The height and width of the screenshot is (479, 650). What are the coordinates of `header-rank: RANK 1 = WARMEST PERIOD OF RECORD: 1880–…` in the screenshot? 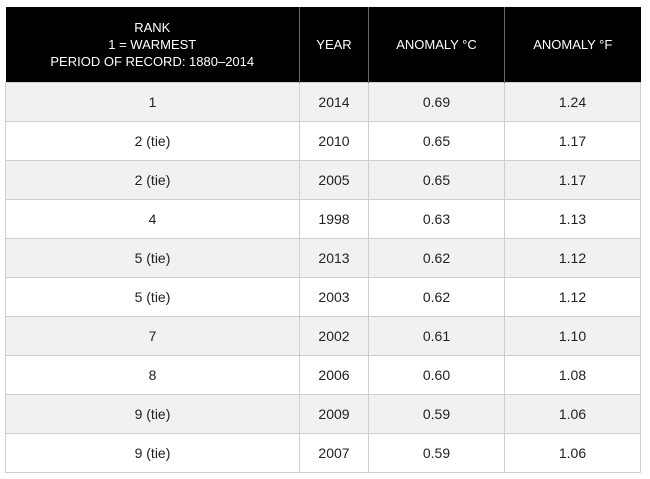 It's located at (152, 45).